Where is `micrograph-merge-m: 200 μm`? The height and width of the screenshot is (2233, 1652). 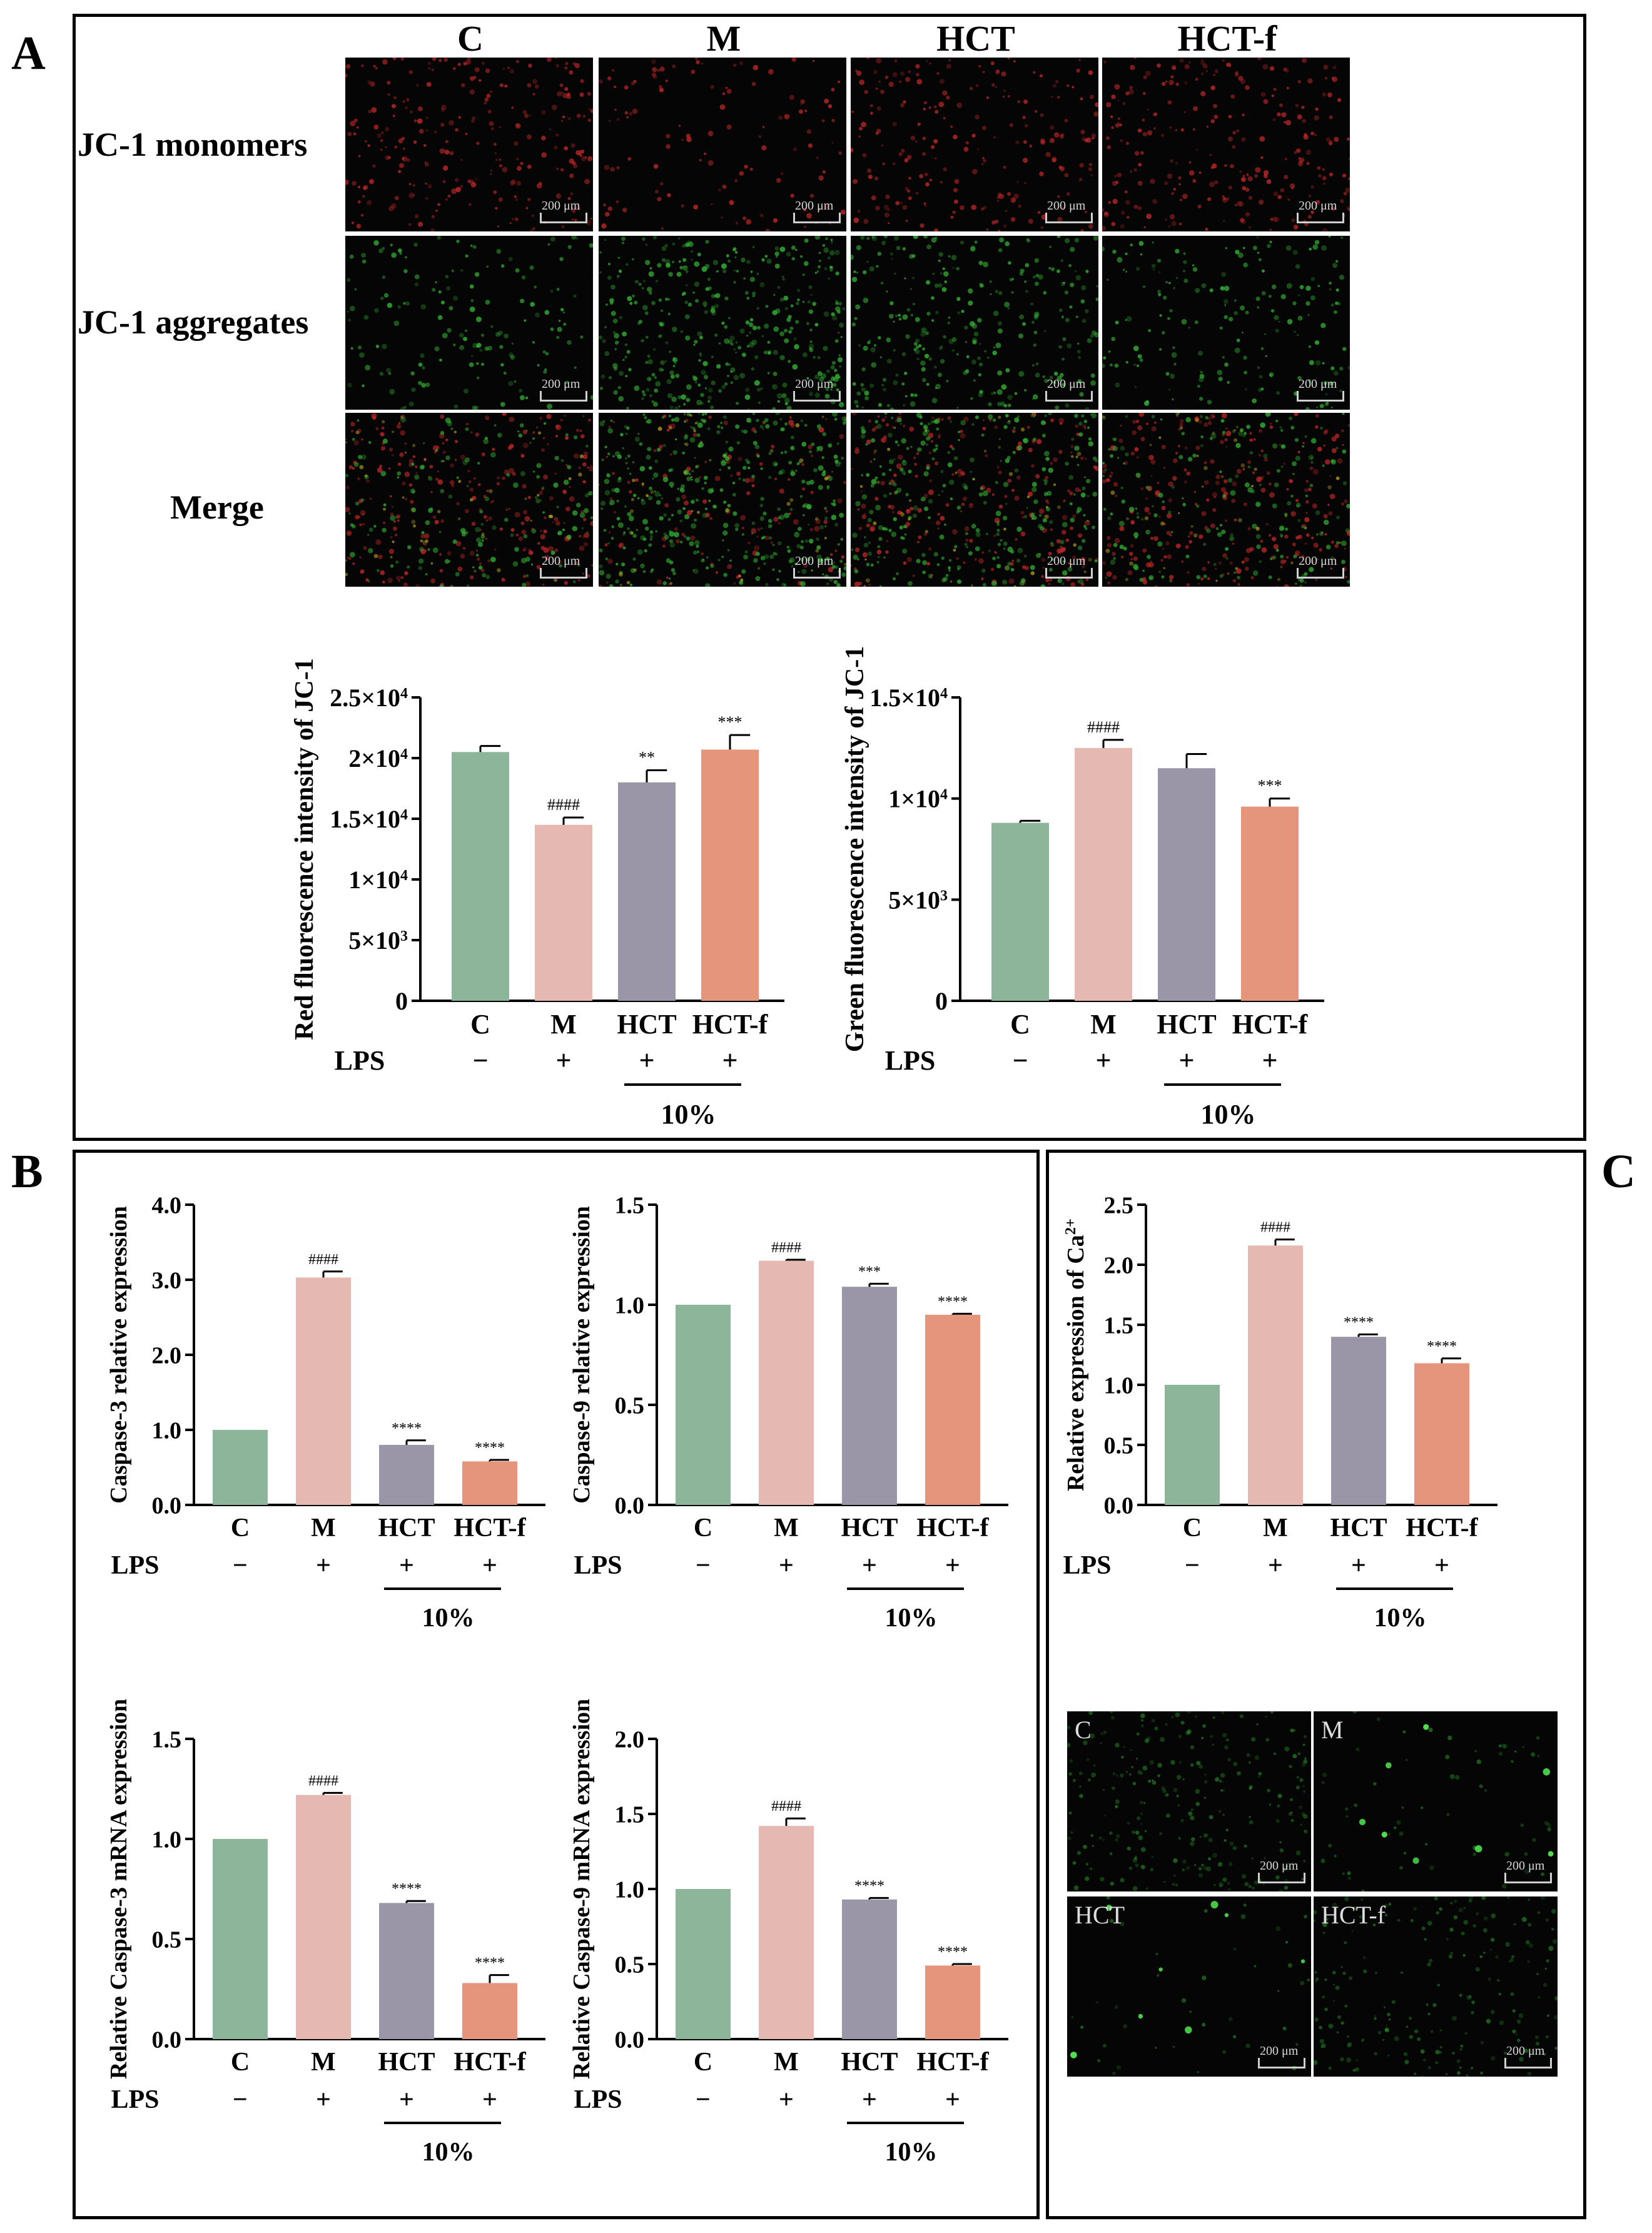 micrograph-merge-m: 200 μm is located at coordinates (722, 500).